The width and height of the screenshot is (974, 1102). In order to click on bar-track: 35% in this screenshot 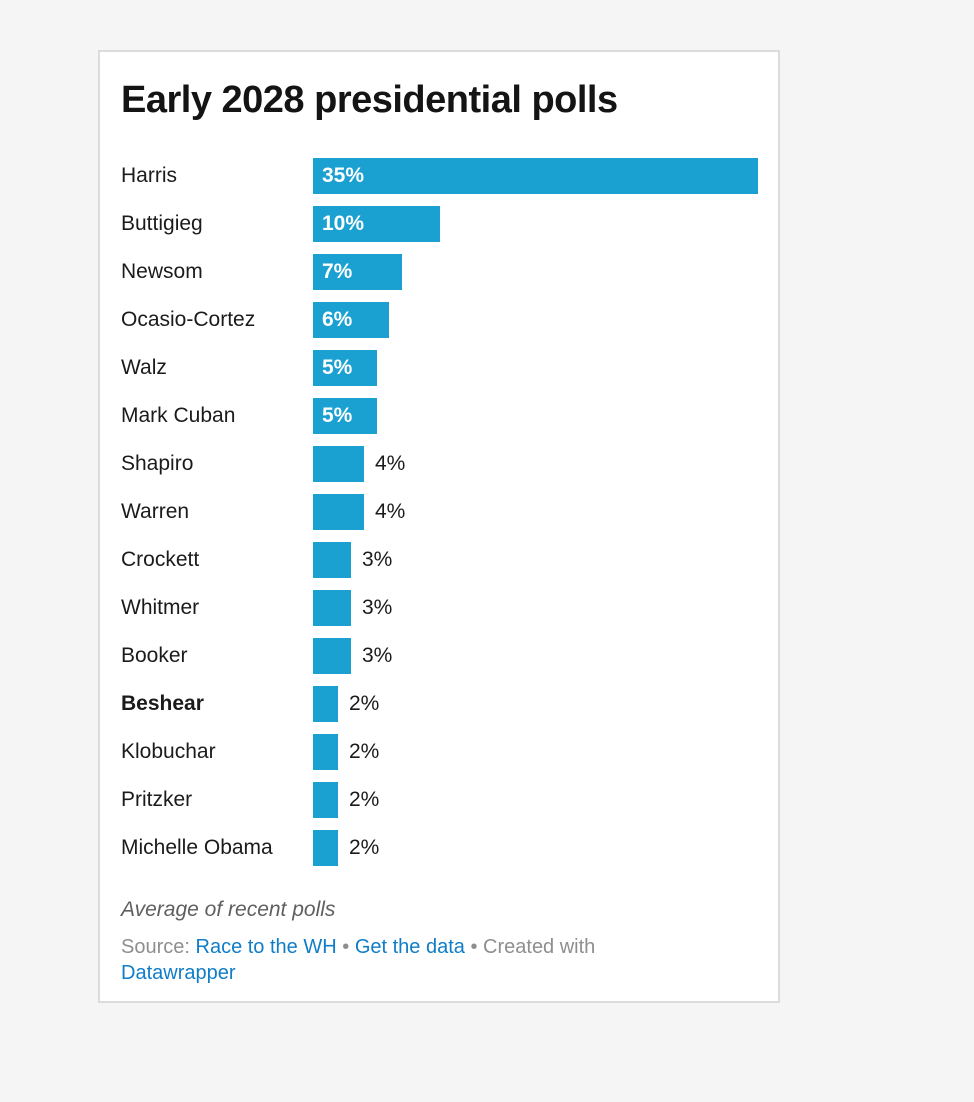, I will do `click(535, 176)`.